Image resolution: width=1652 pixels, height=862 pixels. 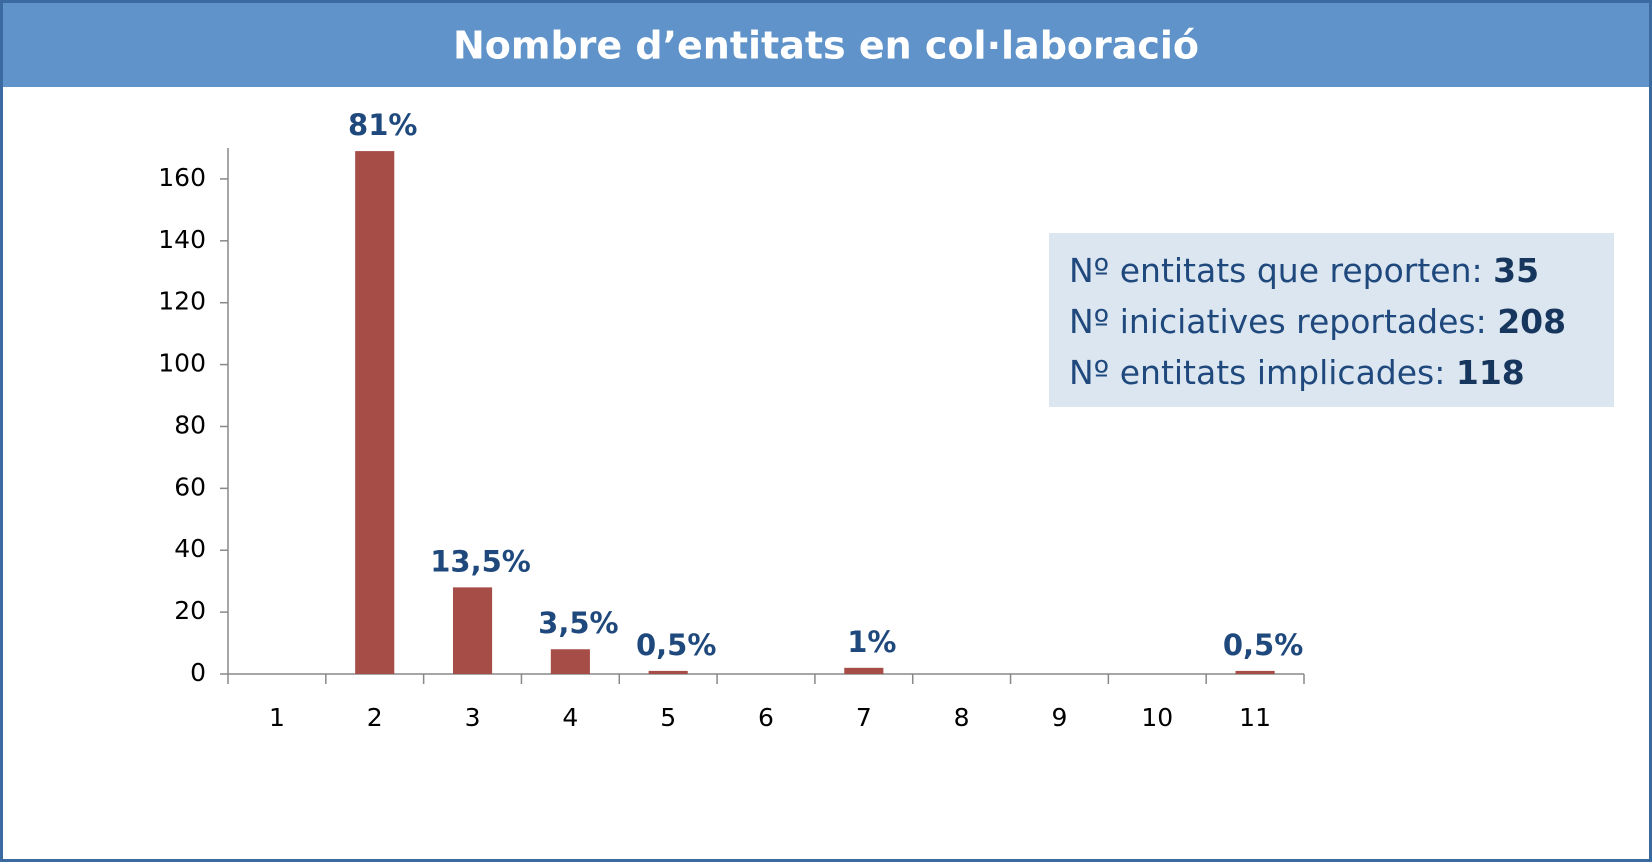 I want to click on y-tick-label: 80, so click(x=190, y=424).